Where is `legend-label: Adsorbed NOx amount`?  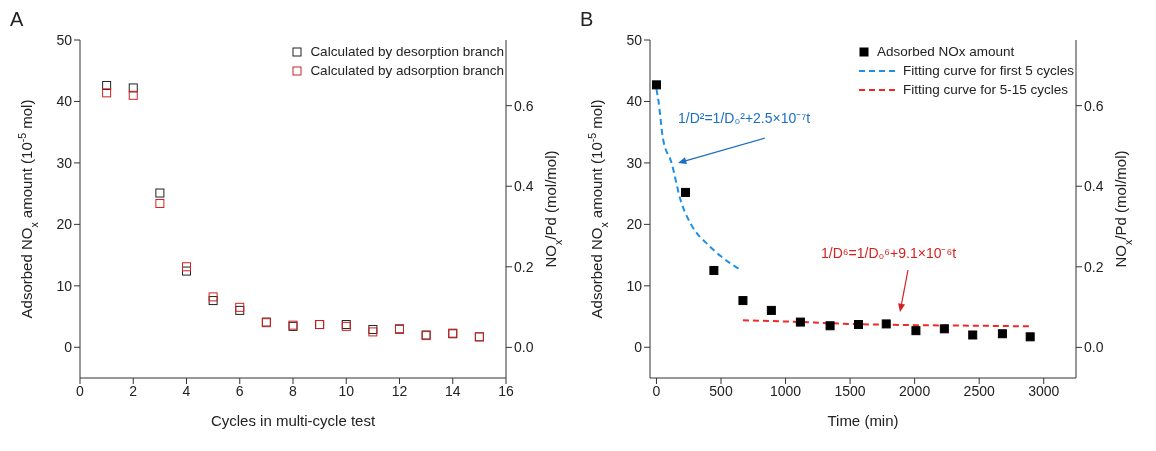
legend-label: Adsorbed NOx amount is located at coordinates (945, 52).